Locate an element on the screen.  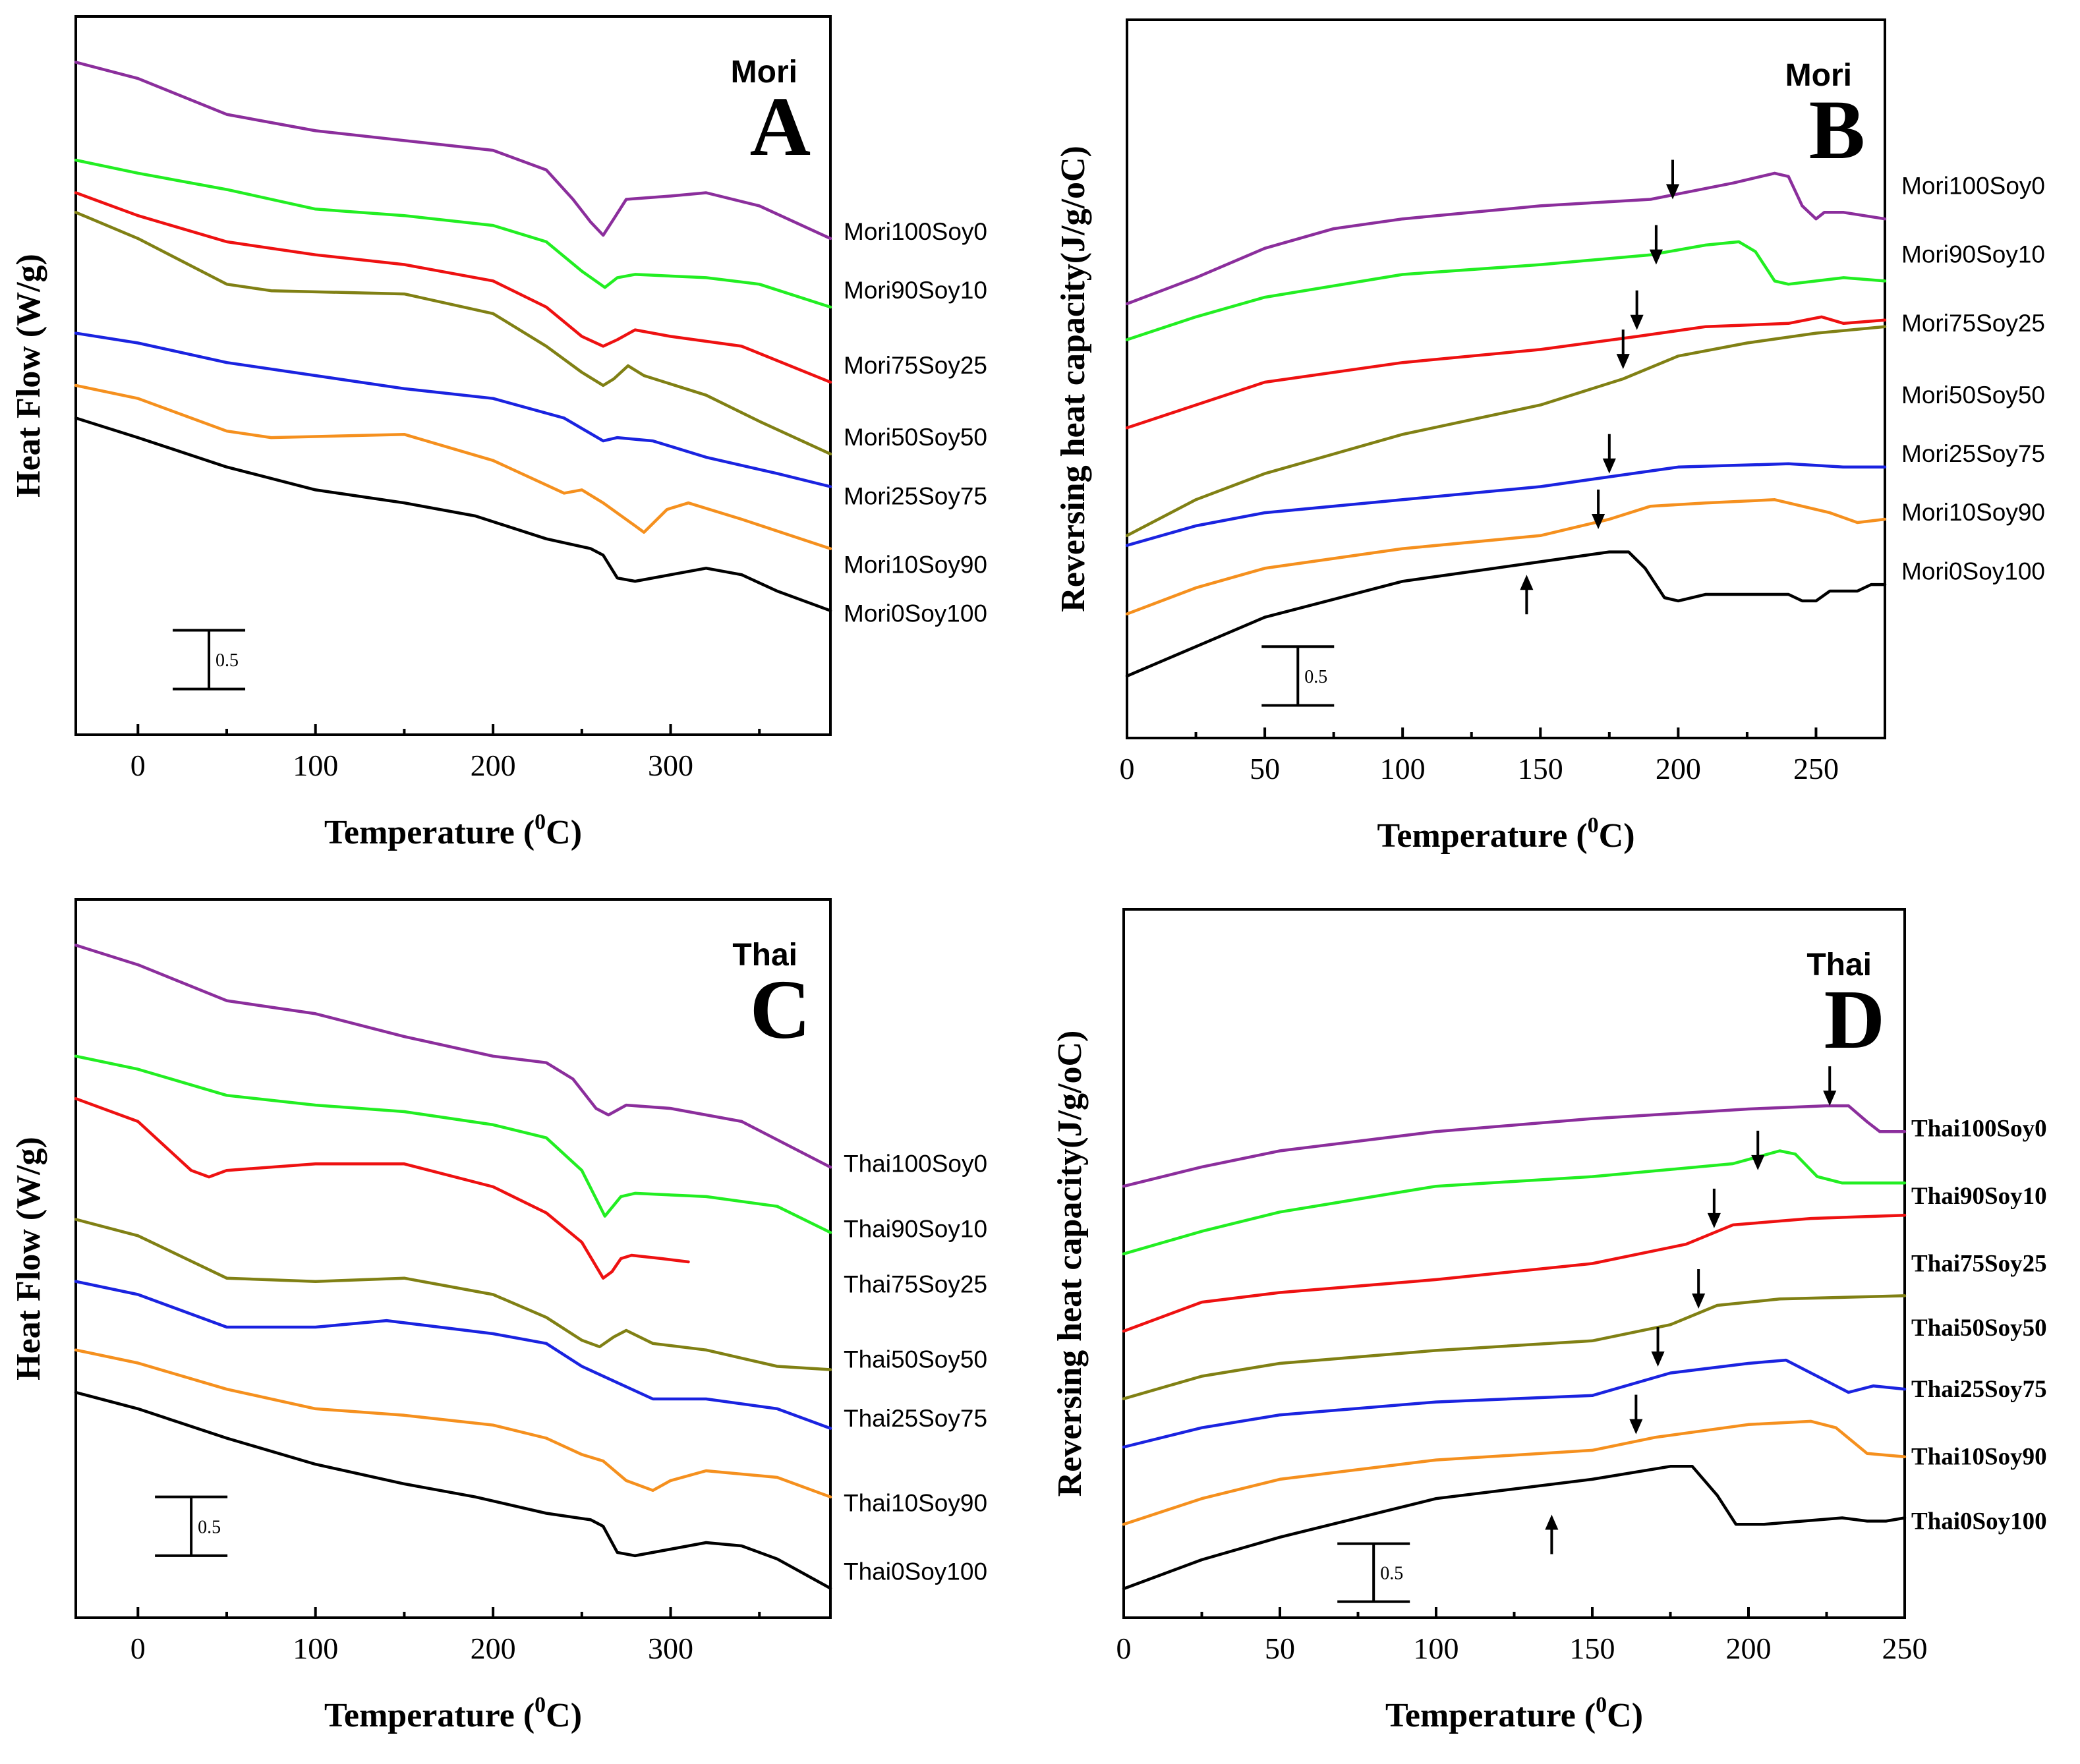
panel-letter: B is located at coordinates (1837, 130).